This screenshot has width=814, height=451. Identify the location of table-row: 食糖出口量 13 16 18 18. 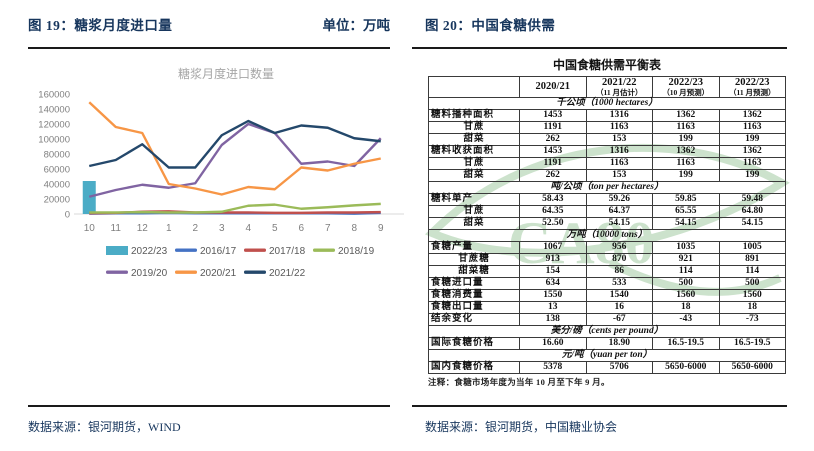
(607, 307).